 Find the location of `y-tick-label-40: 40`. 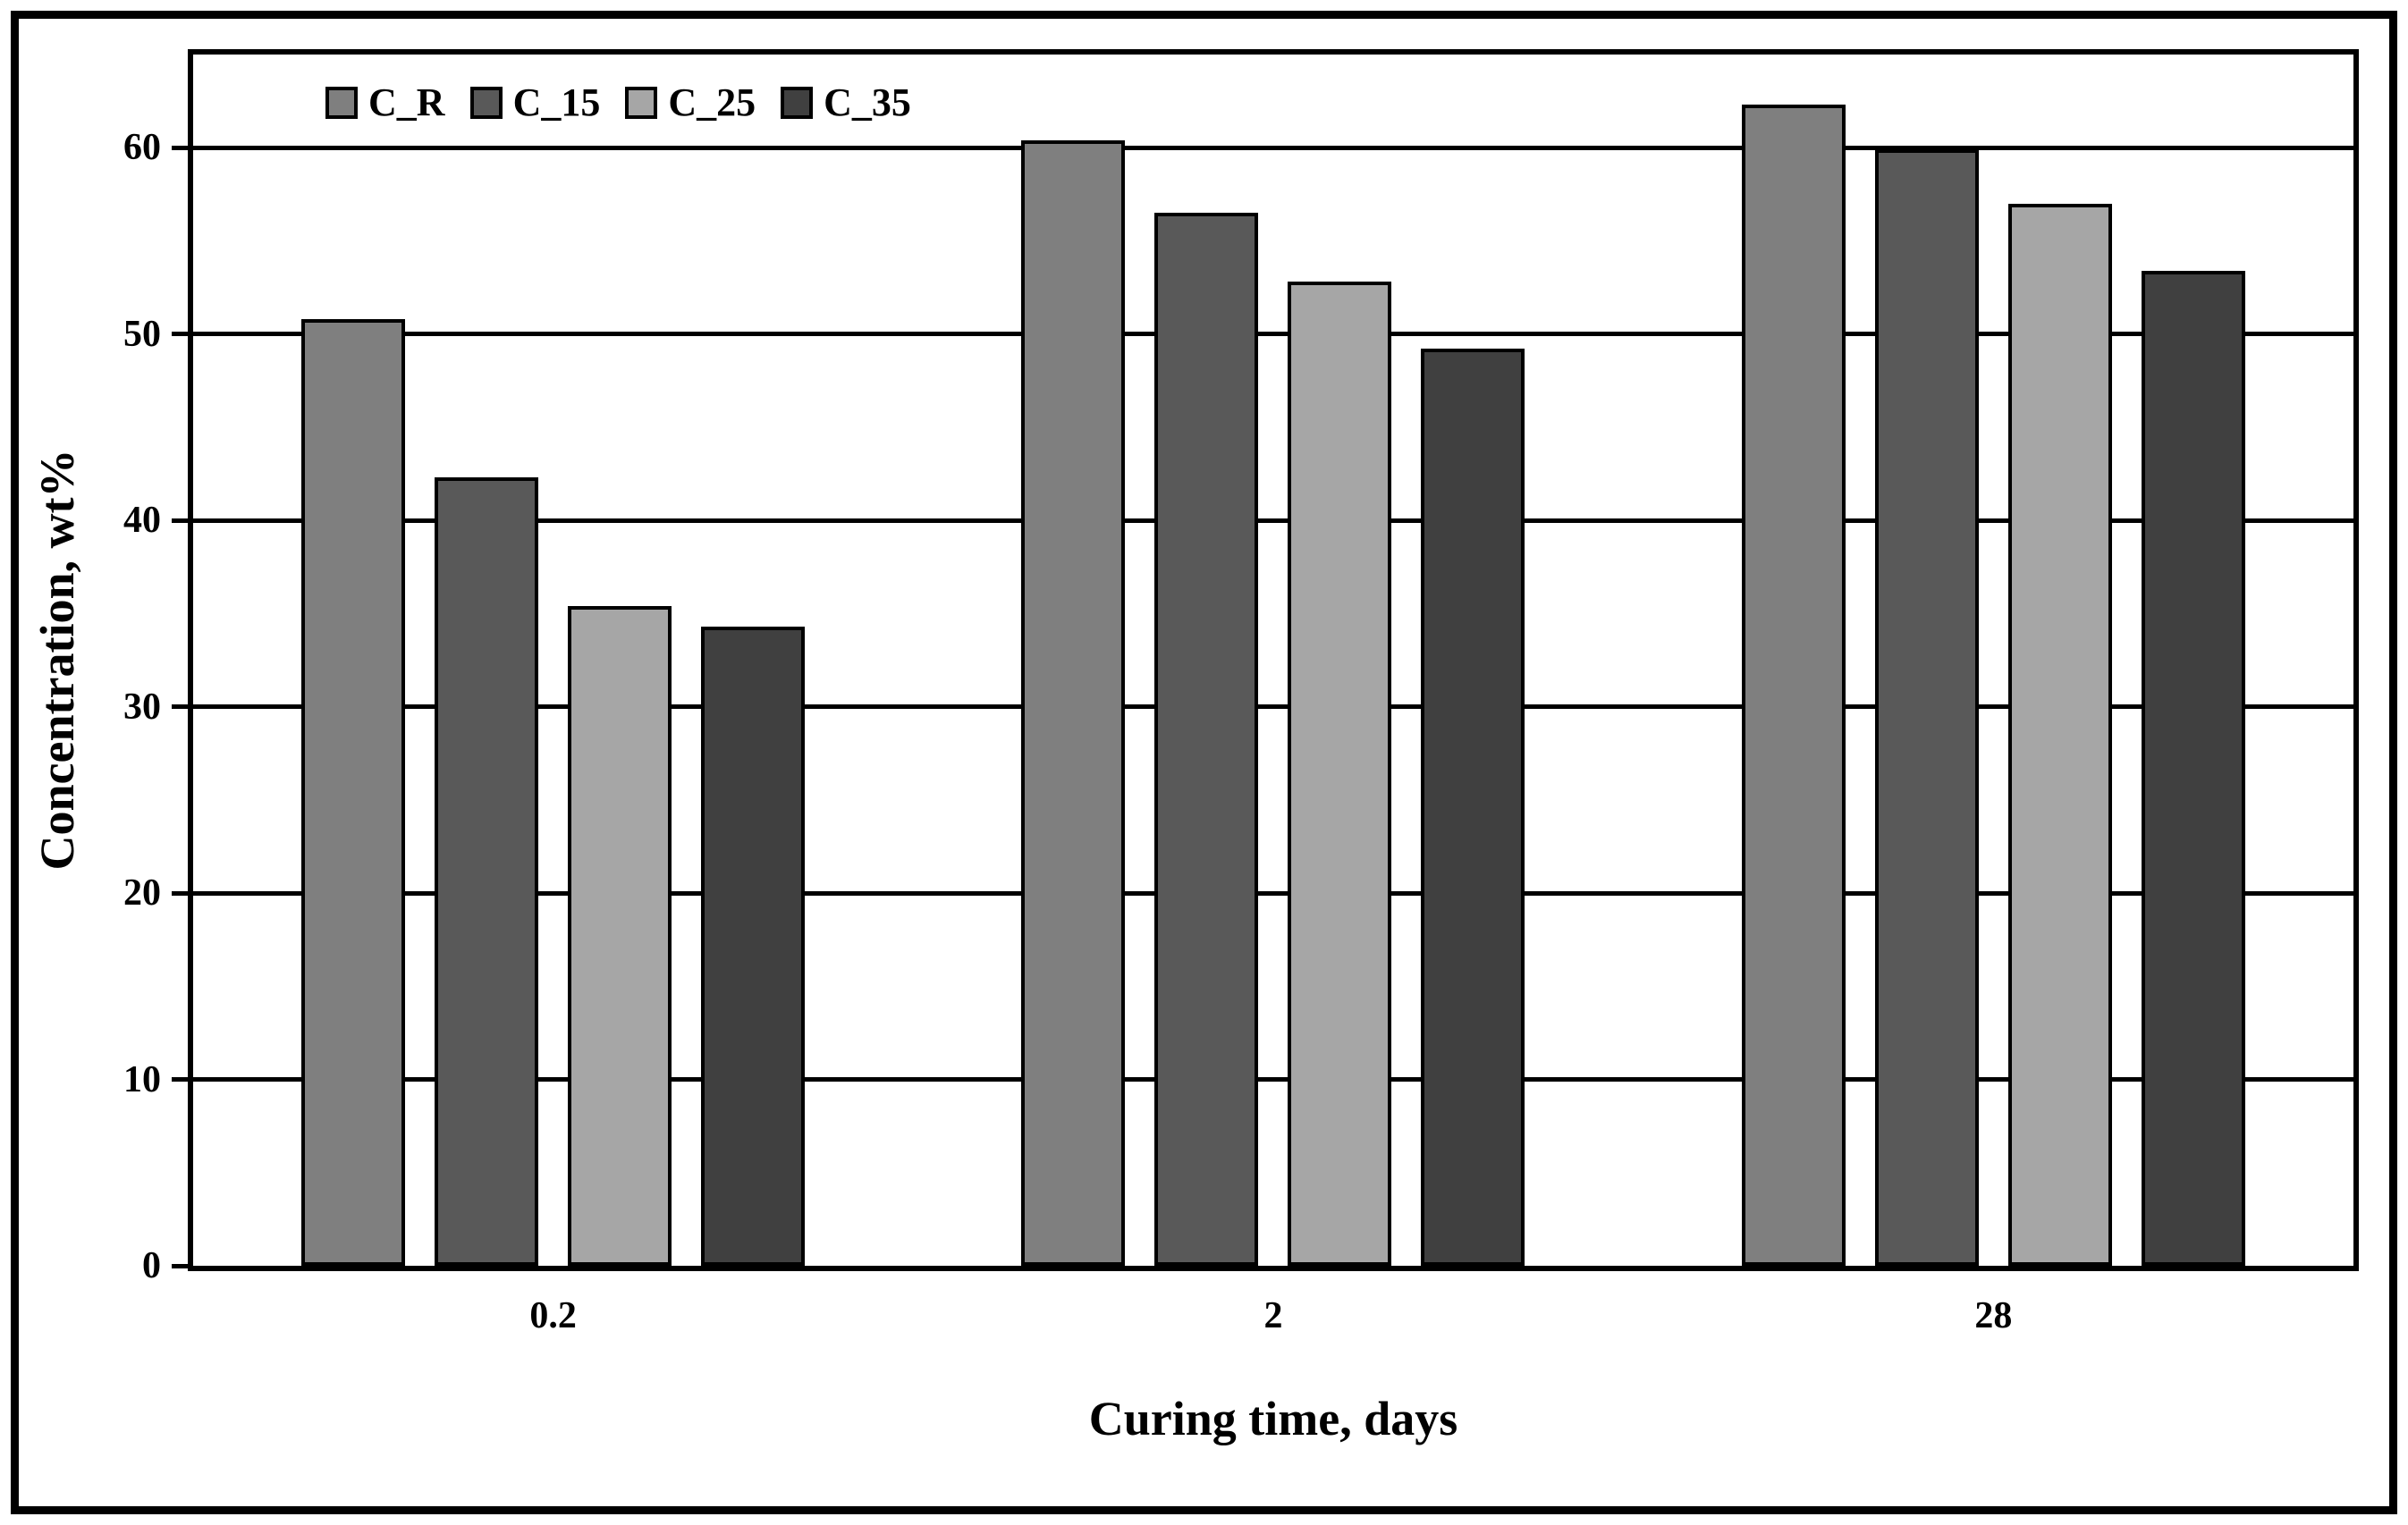

y-tick-label-40: 40 is located at coordinates (142, 521).